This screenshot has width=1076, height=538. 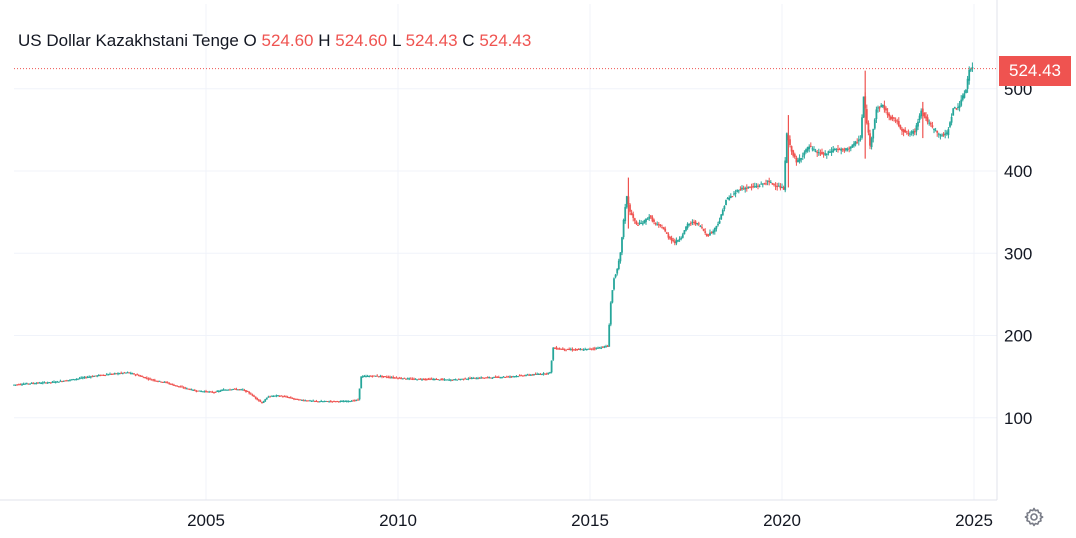 What do you see at coordinates (206, 520) in the screenshot?
I see `x-tick-label: 2005` at bounding box center [206, 520].